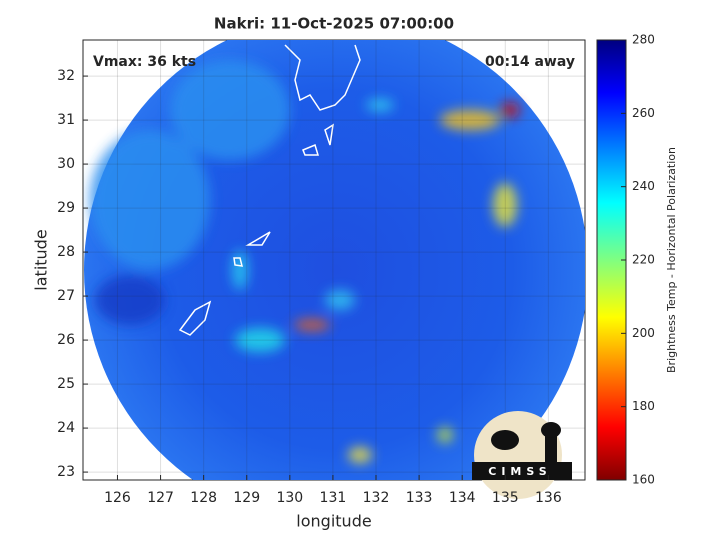  Describe the element at coordinates (66, 208) in the screenshot. I see `y-tick-label: 29` at that location.